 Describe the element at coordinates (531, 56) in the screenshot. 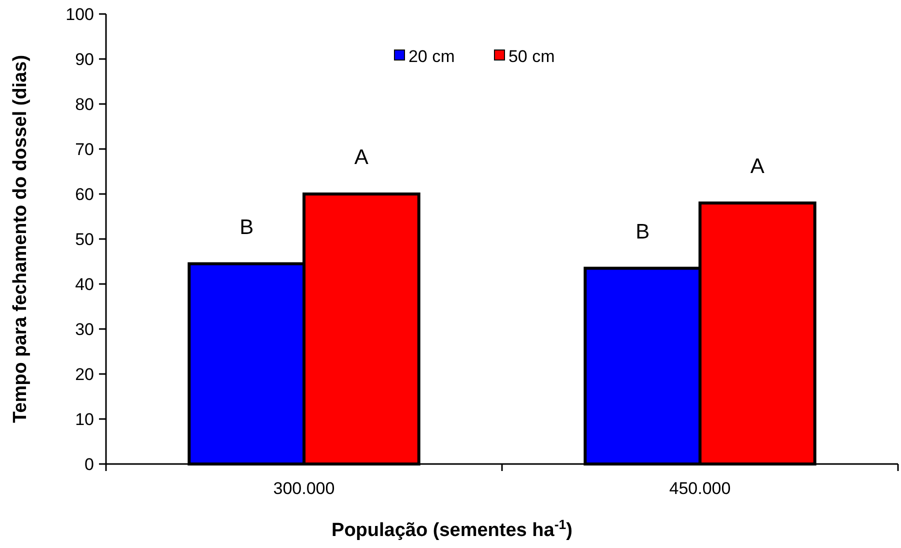

I see `legend-label: 50 cm` at that location.